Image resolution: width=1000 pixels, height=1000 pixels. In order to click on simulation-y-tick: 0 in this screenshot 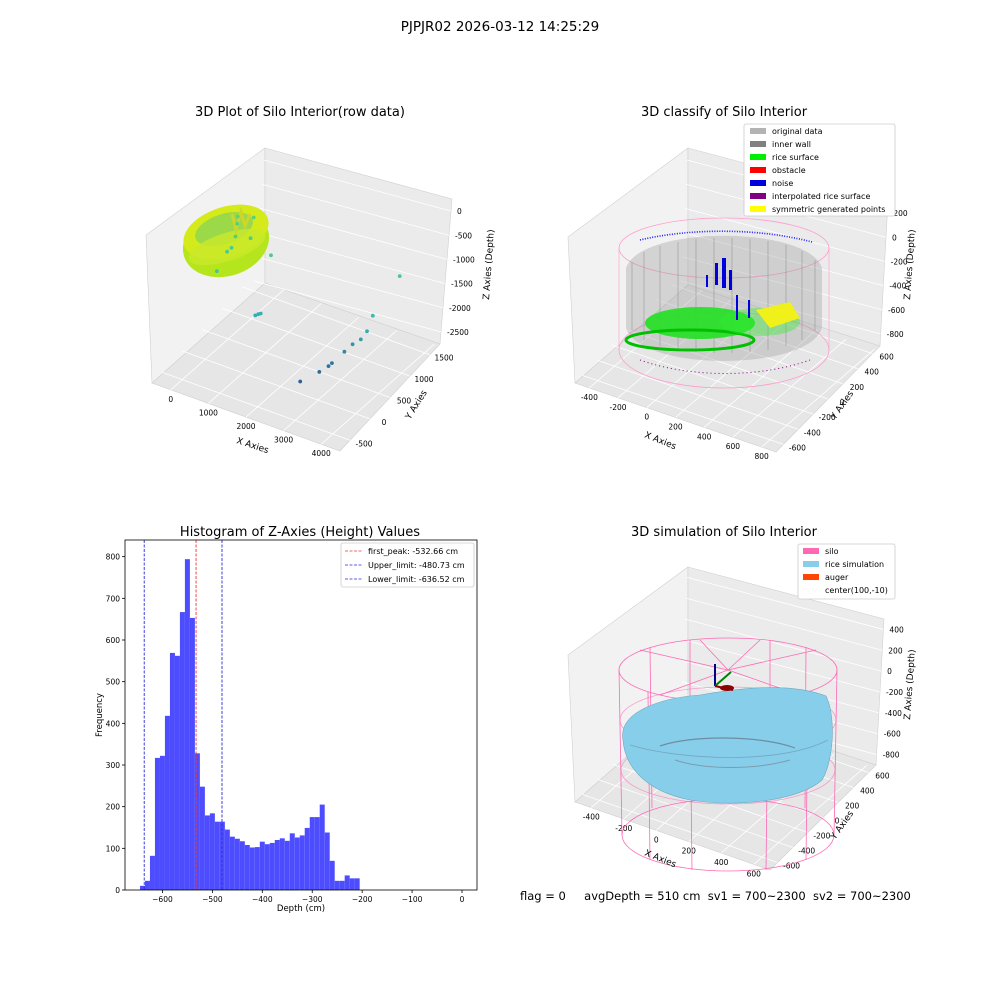, I will do `click(837, 821)`.